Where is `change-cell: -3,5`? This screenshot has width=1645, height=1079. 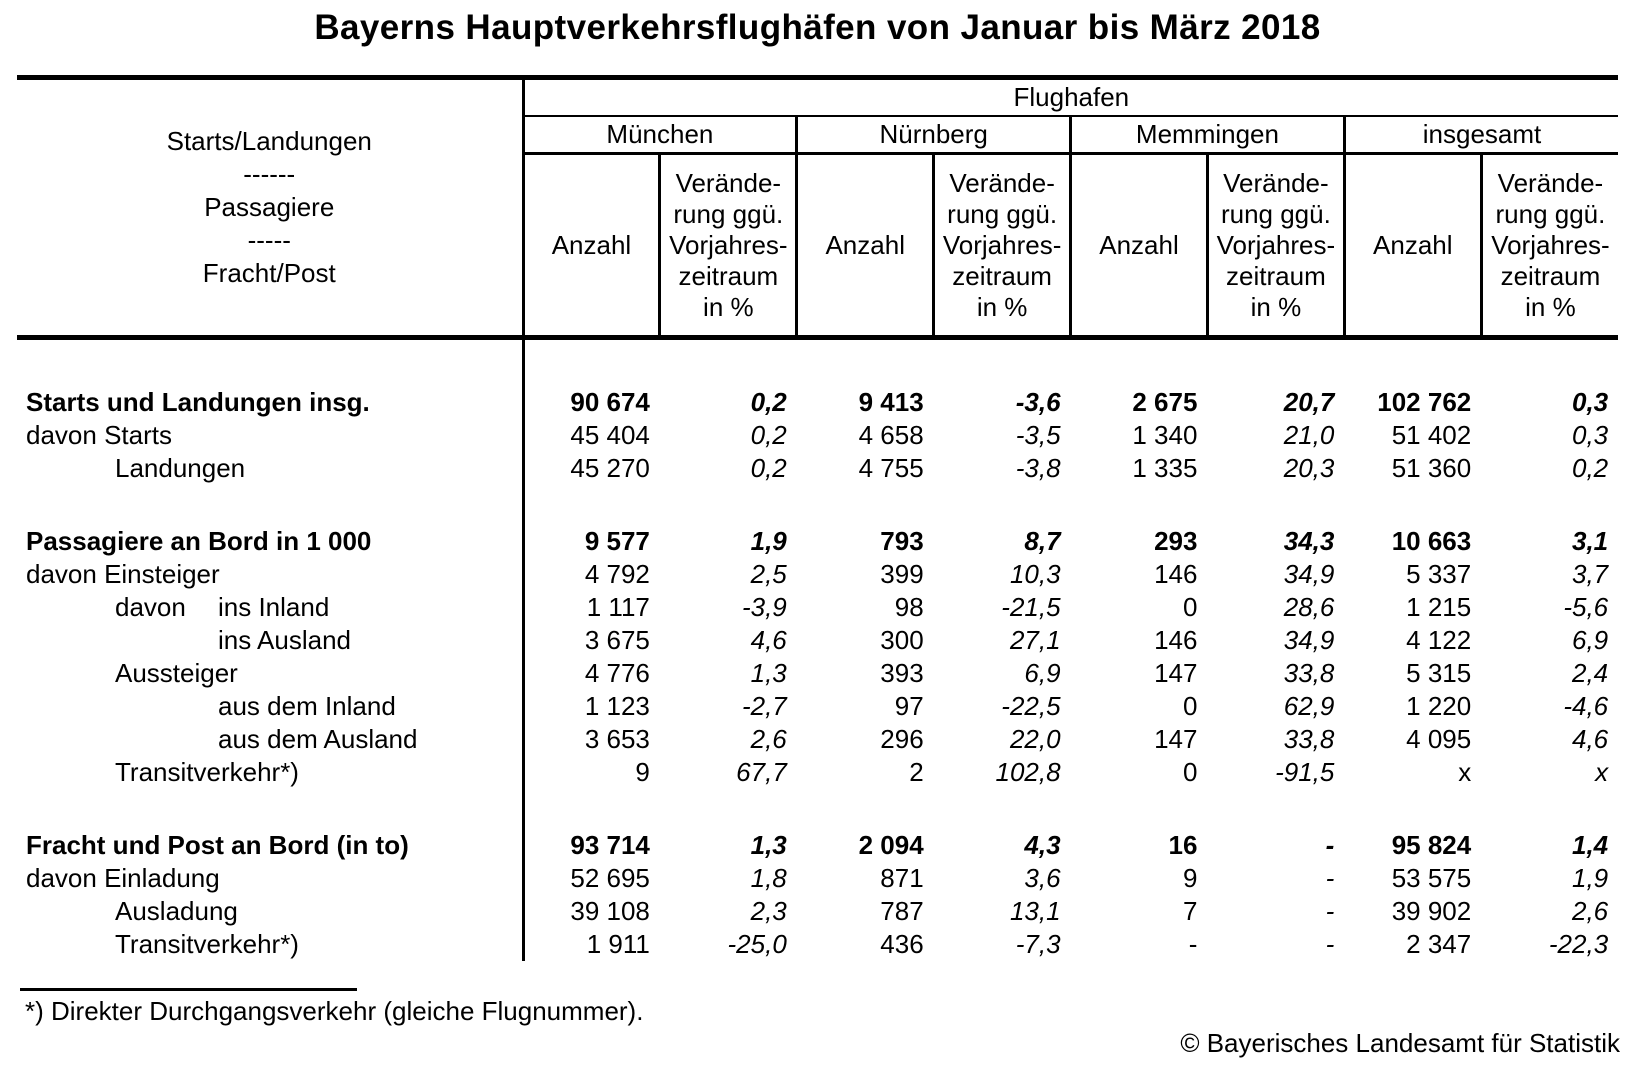 change-cell: -3,5 is located at coordinates (1038, 435).